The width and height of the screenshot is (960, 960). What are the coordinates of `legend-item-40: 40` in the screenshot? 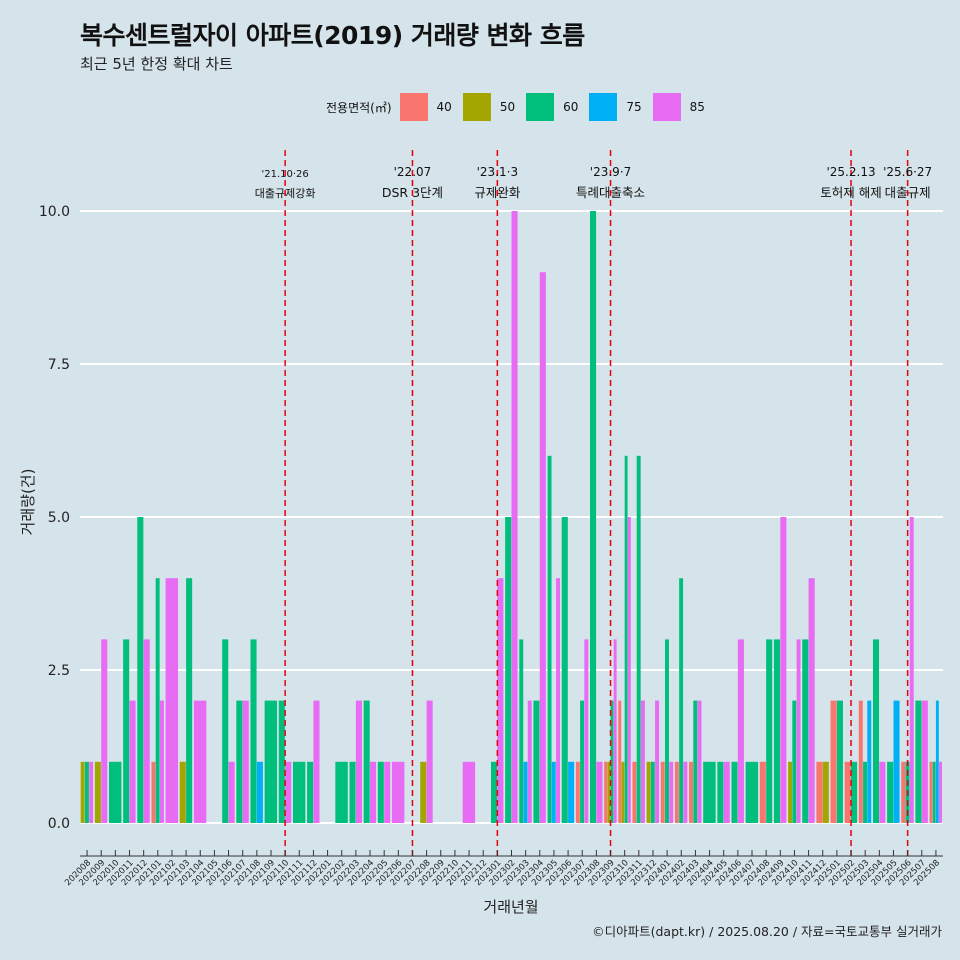 It's located at (425, 107).